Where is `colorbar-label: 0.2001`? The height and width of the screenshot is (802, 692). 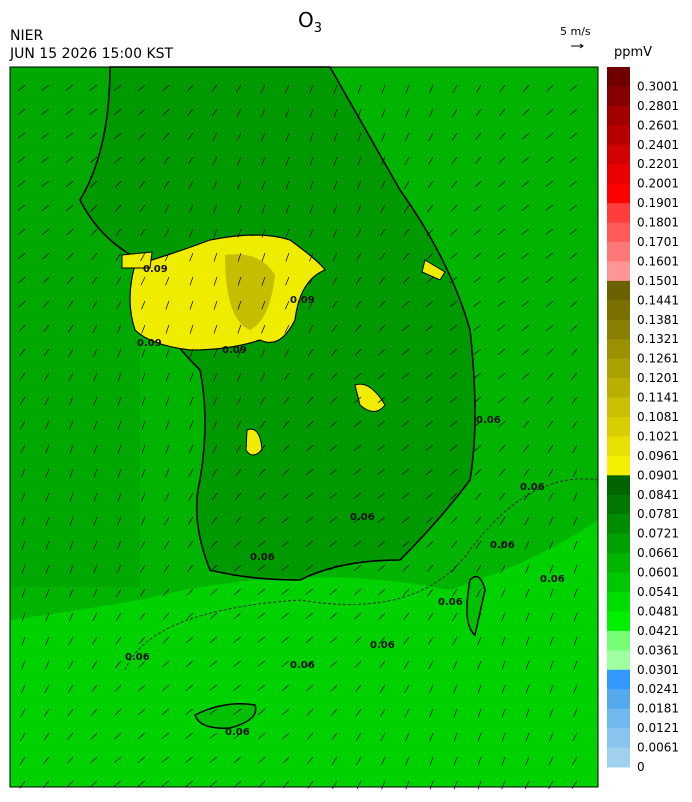 colorbar-label: 0.2001 is located at coordinates (658, 184).